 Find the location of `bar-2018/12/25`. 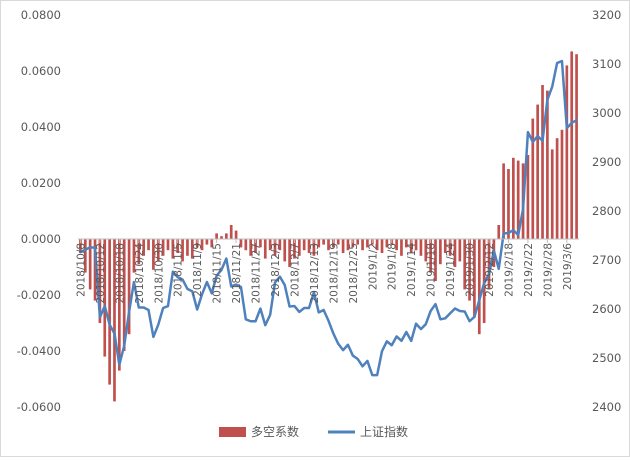

bar-2018/12/25 is located at coordinates (353, 243).